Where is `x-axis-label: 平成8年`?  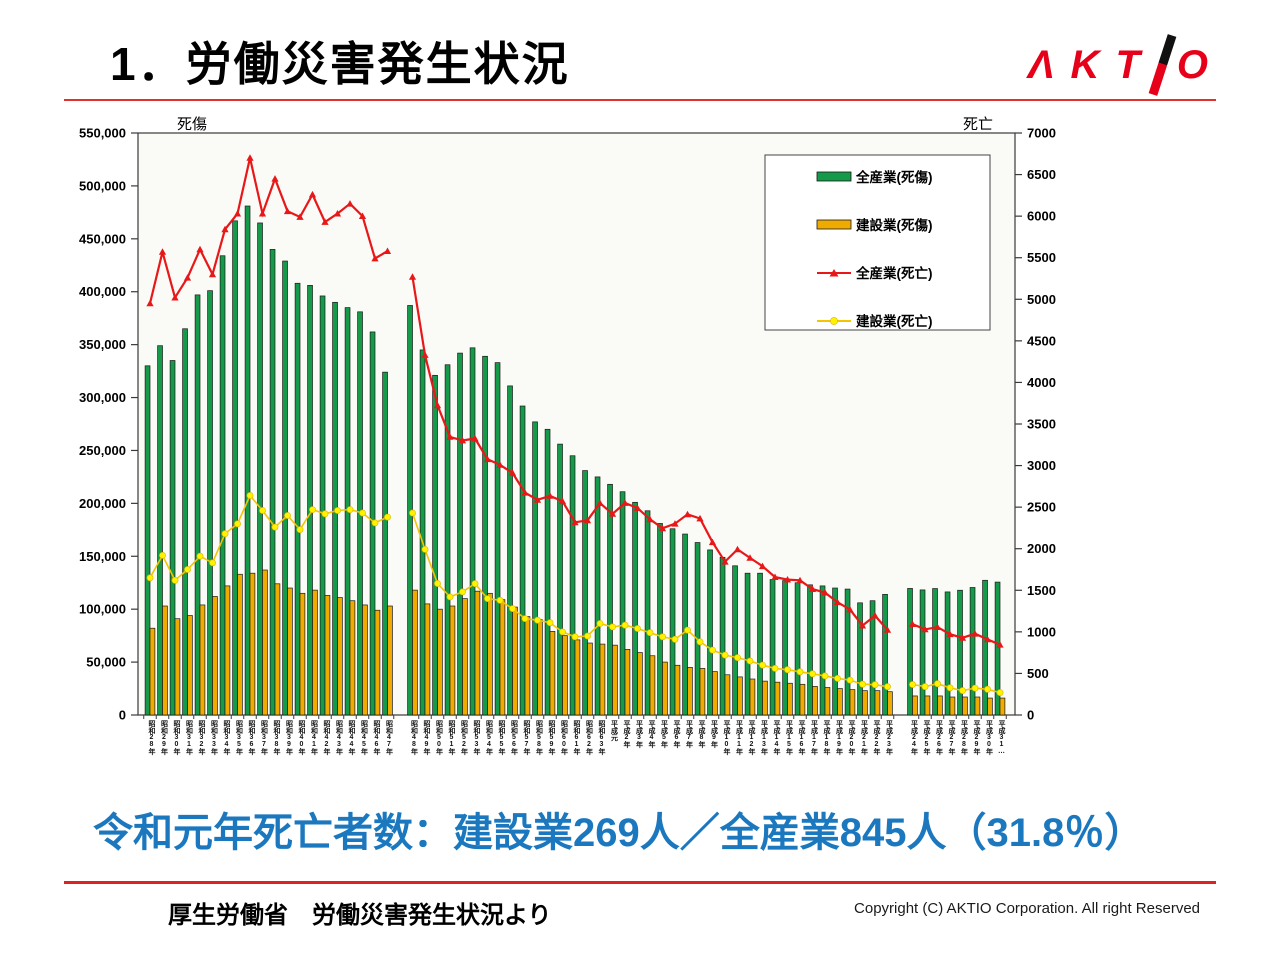
x-axis-label: 平成8年 is located at coordinates (701, 734).